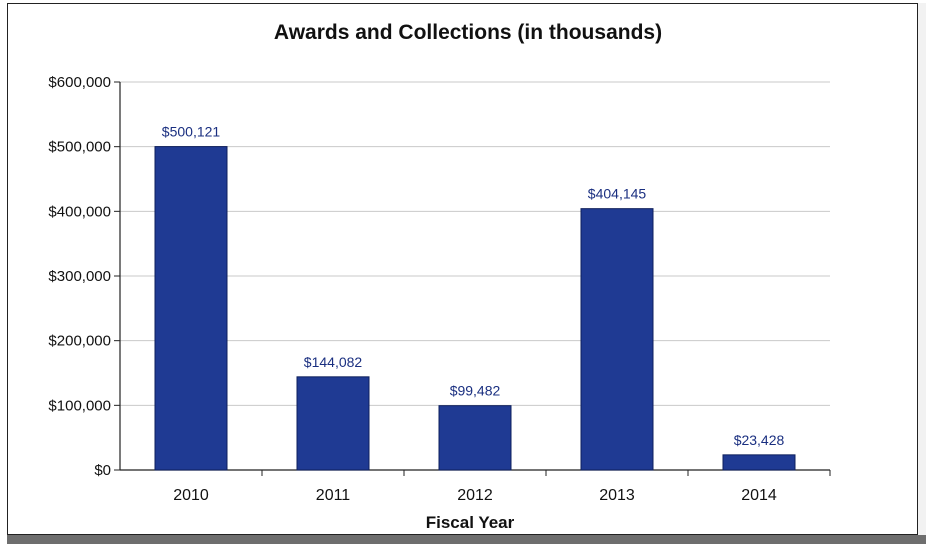  I want to click on y-tick-label: $200,000, so click(79, 341).